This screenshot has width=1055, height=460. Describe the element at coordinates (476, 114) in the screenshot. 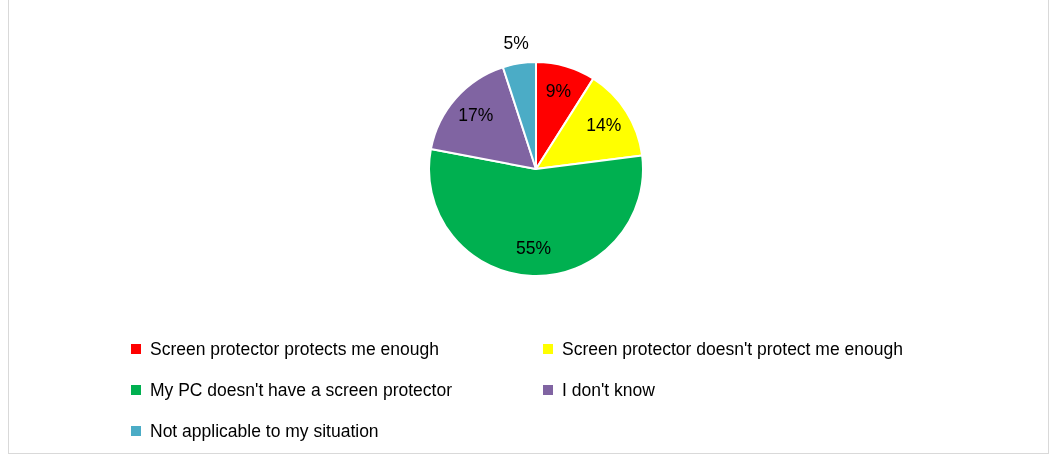

I see `data-label: 17%` at that location.